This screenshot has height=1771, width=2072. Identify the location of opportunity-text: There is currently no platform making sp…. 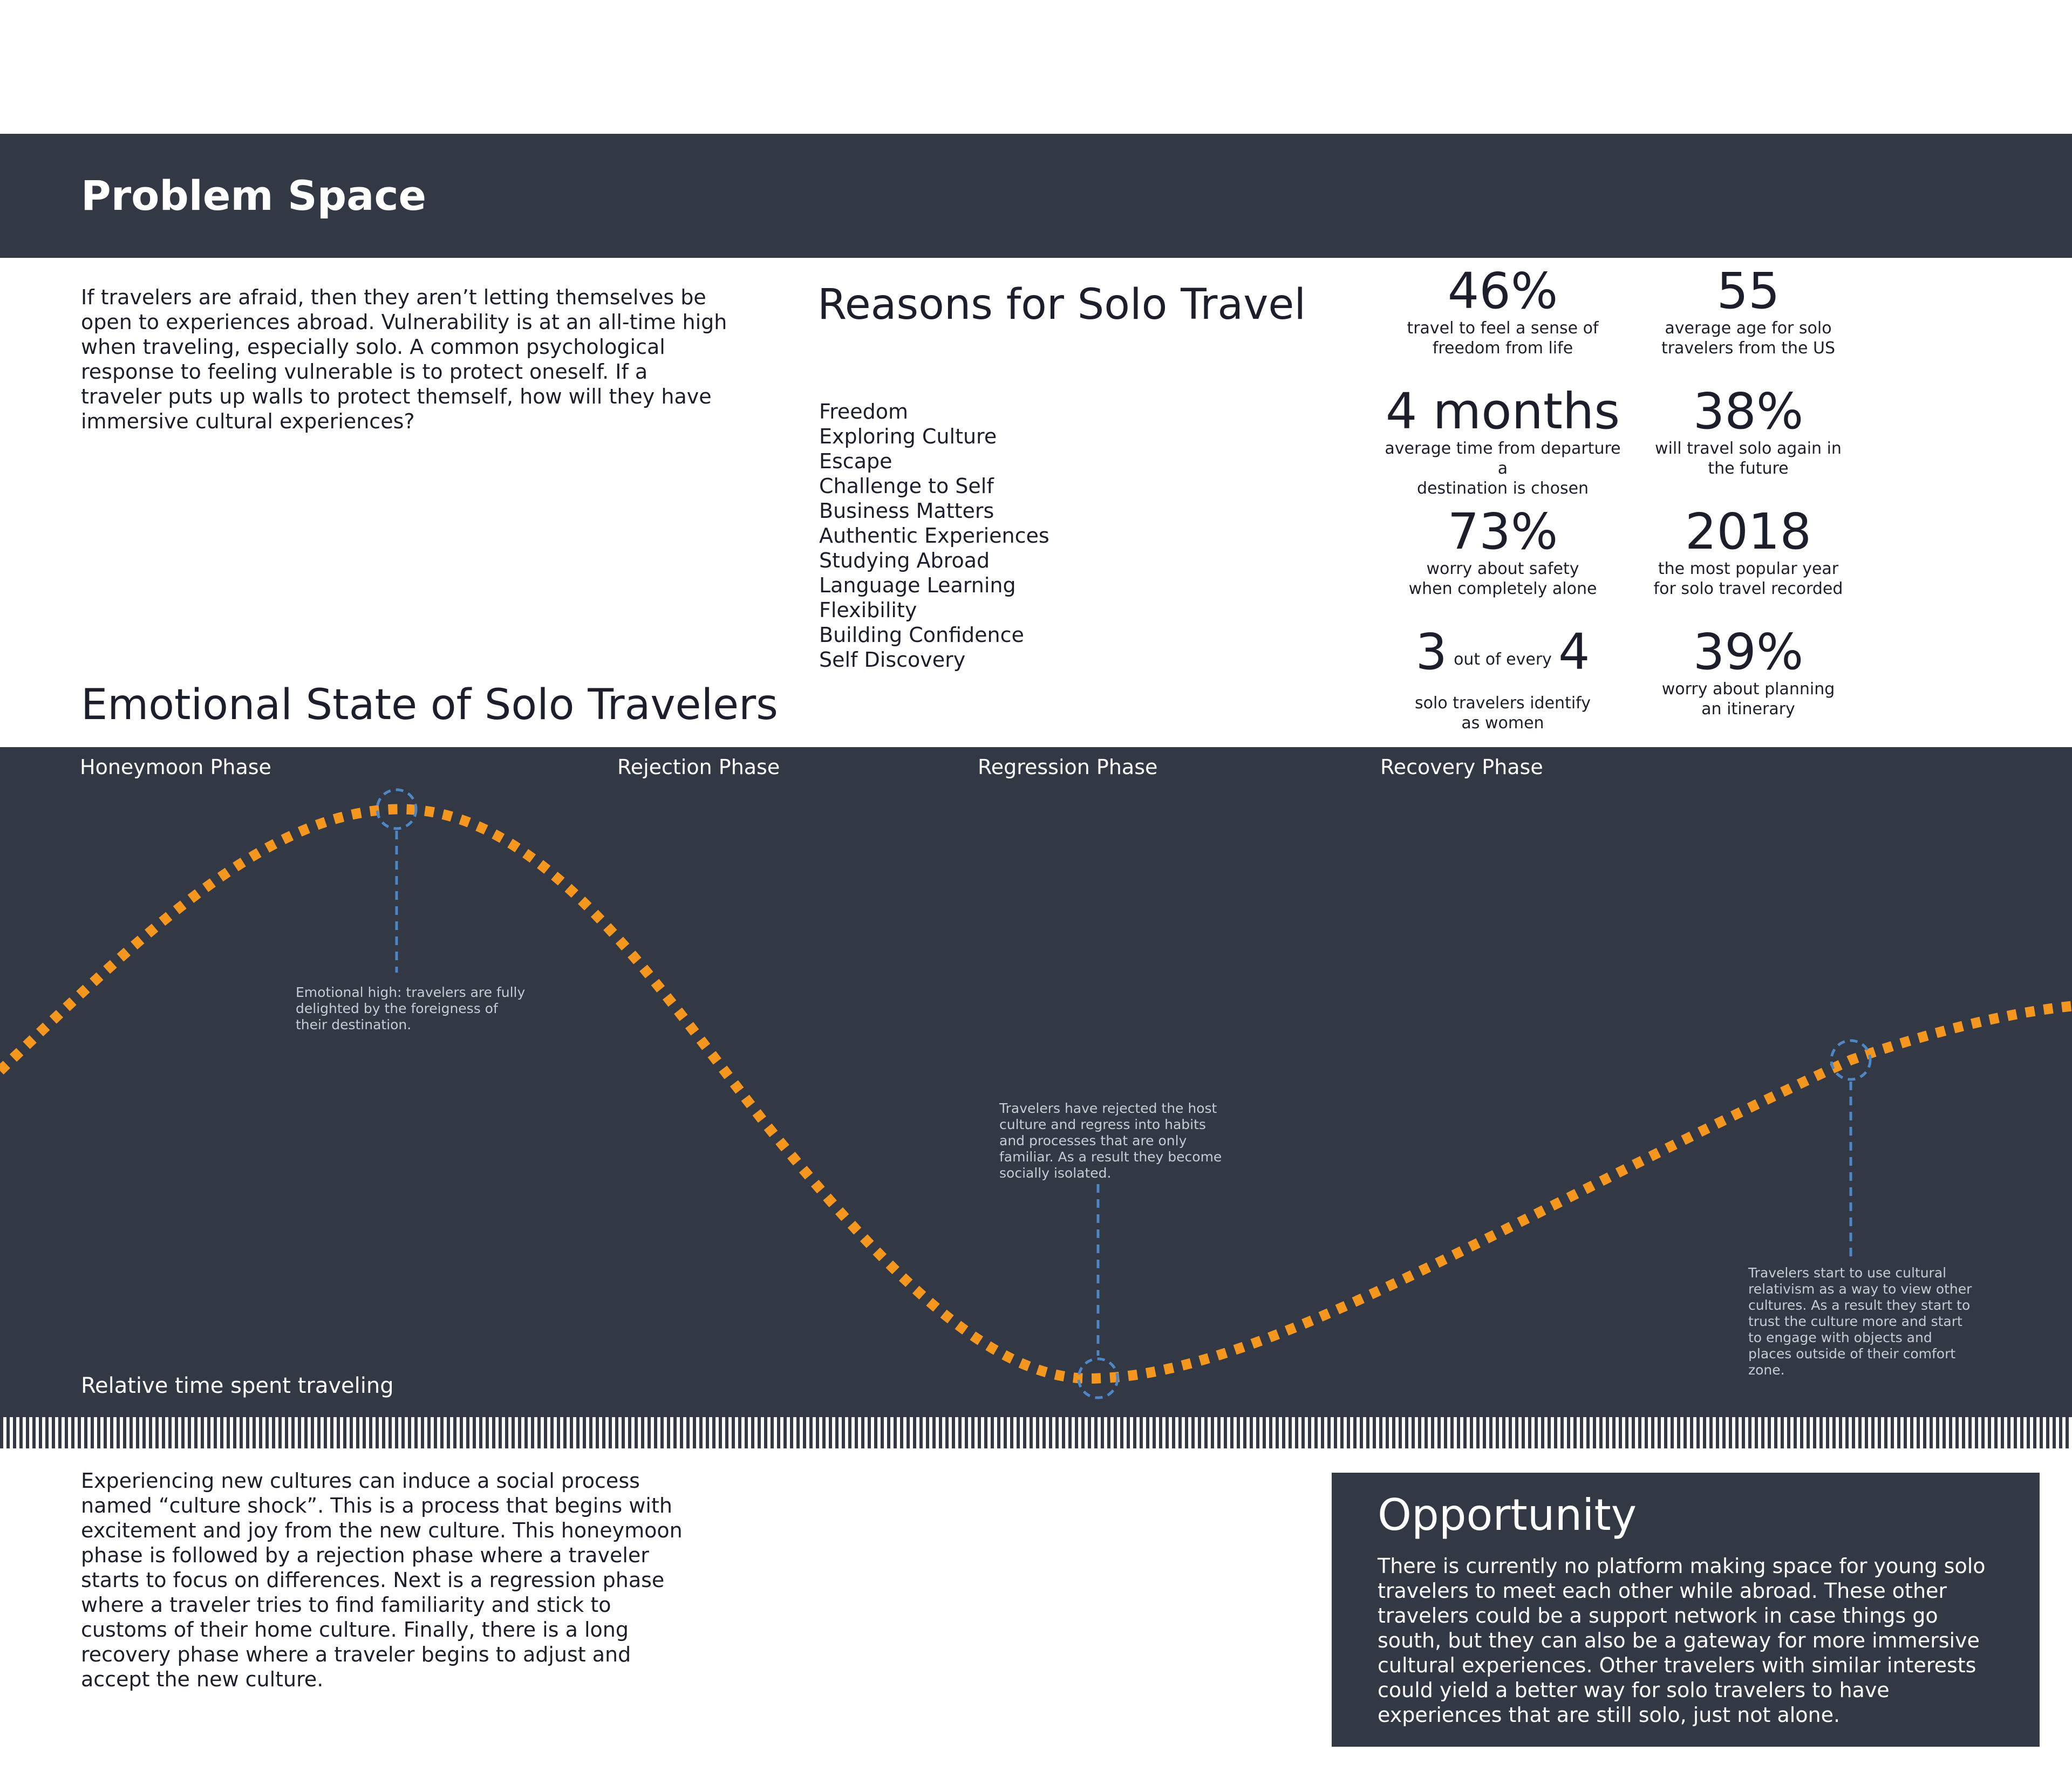
(1682, 1640).